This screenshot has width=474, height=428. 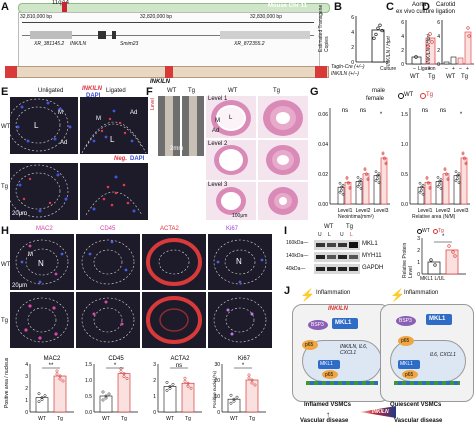 What do you see at coordinates (446, 8) in the screenshot?
I see `chart-d-title: Carotid ligation` at bounding box center [446, 8].